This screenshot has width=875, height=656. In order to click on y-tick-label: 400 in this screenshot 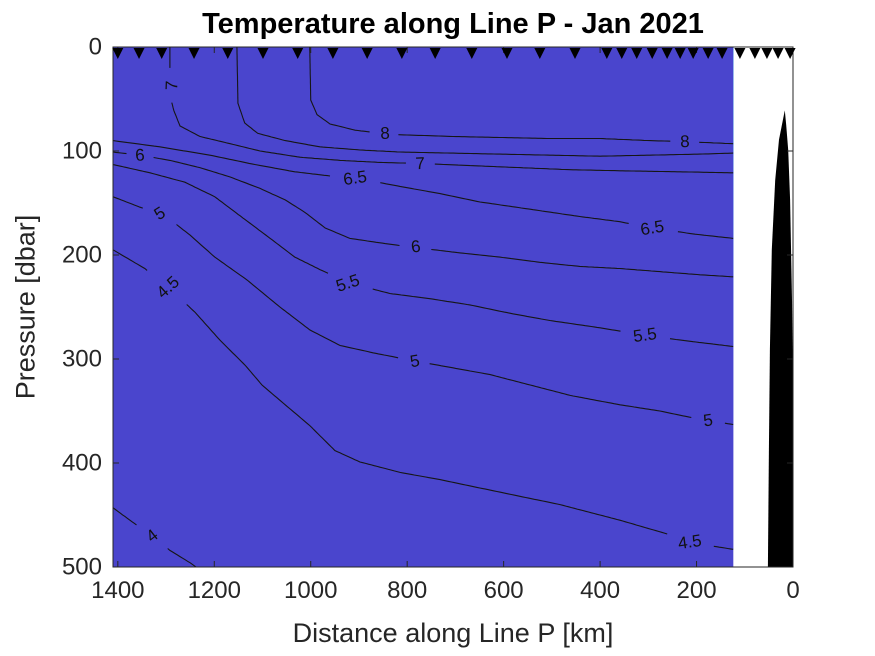, I will do `click(82, 463)`.